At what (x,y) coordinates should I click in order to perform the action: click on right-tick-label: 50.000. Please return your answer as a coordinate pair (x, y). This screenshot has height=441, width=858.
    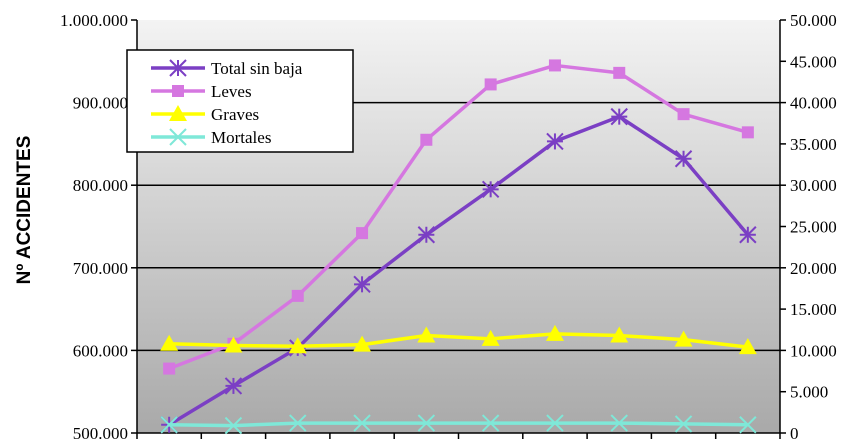
    Looking at the image, I should click on (813, 20).